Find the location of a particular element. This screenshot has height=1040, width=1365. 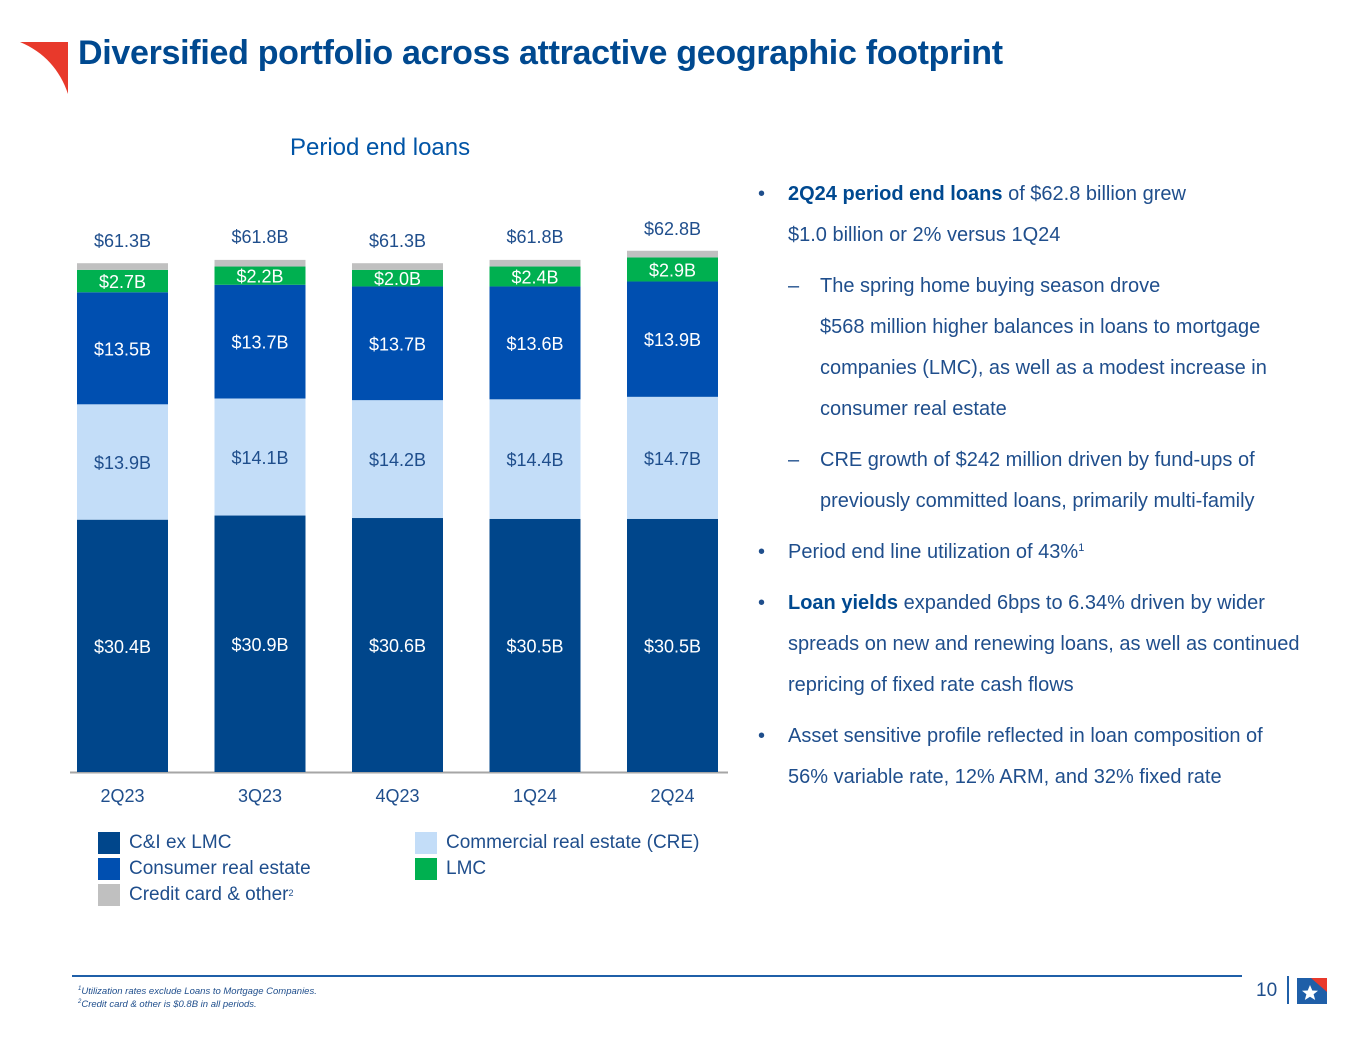

x-tick-label: 1Q24 is located at coordinates (535, 796).